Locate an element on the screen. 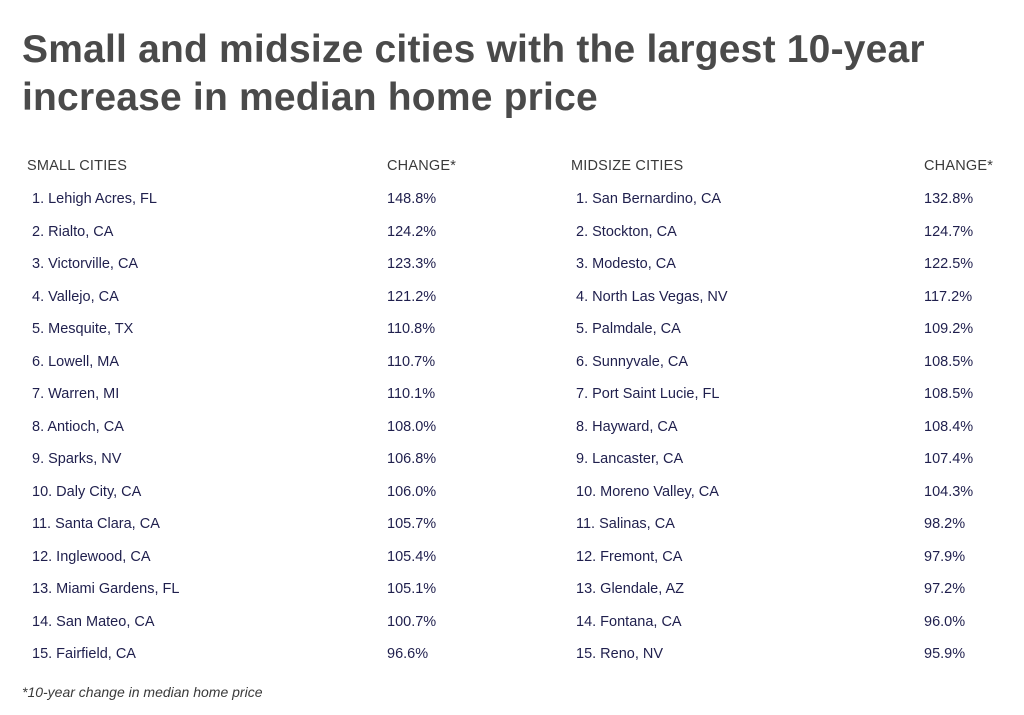 The image size is (1024, 715). change-value: 132.8% is located at coordinates (949, 199).